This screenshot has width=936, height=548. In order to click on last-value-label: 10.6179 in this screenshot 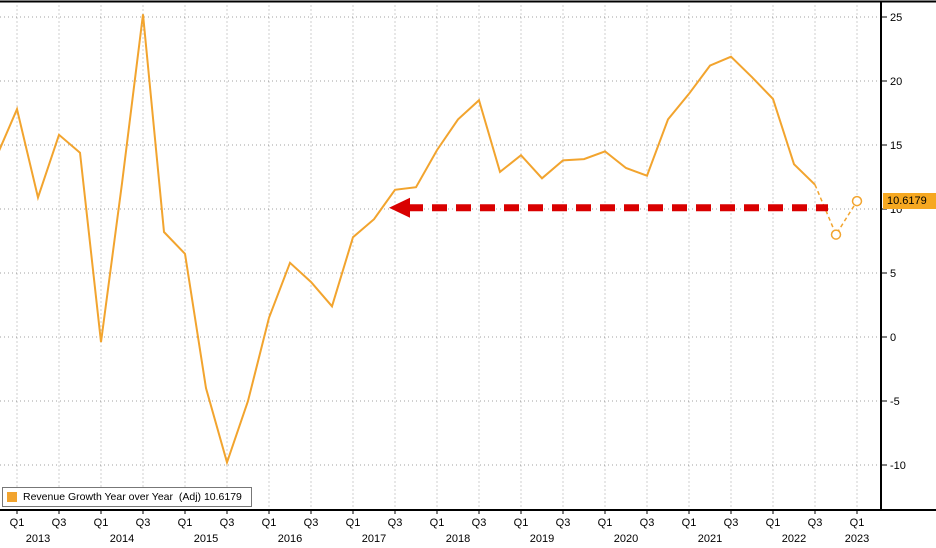, I will do `click(909, 201)`.